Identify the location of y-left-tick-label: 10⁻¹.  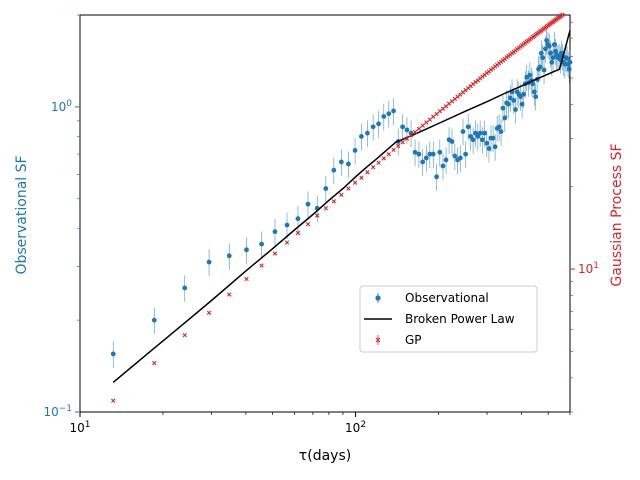
(57, 411).